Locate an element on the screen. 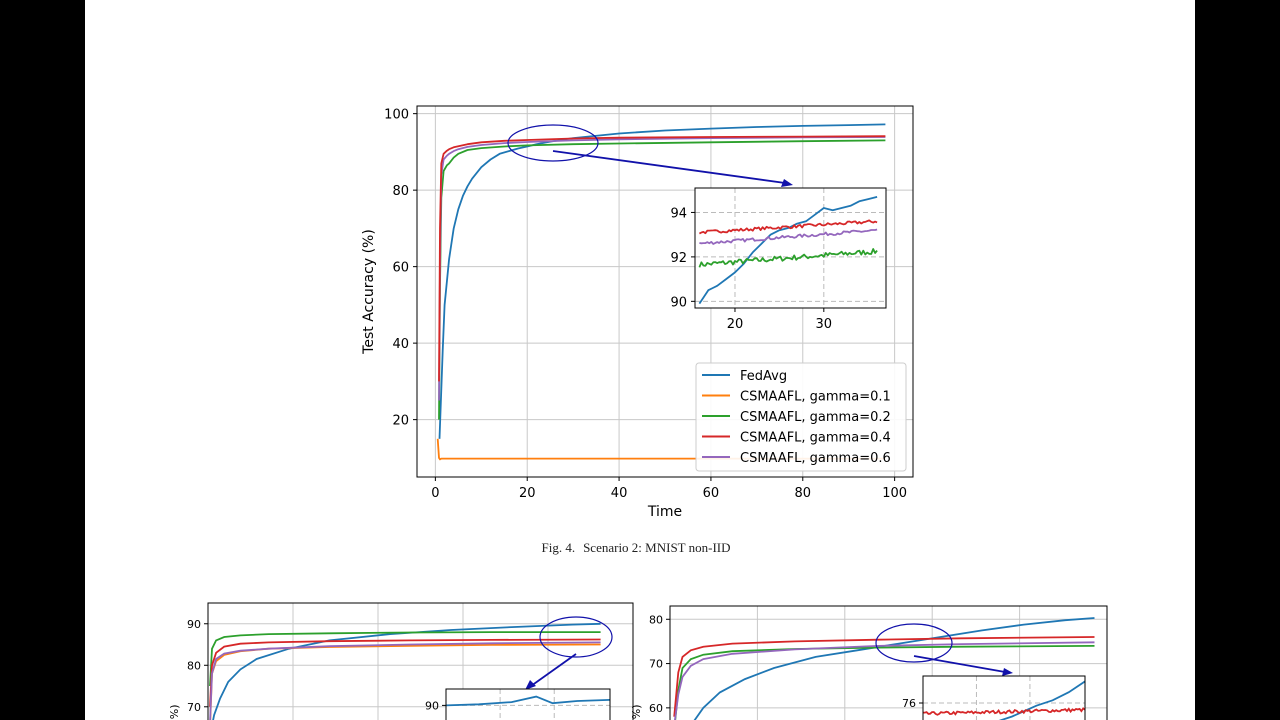 This screenshot has width=1280, height=720. main-ytick-label: 80 is located at coordinates (400, 191).